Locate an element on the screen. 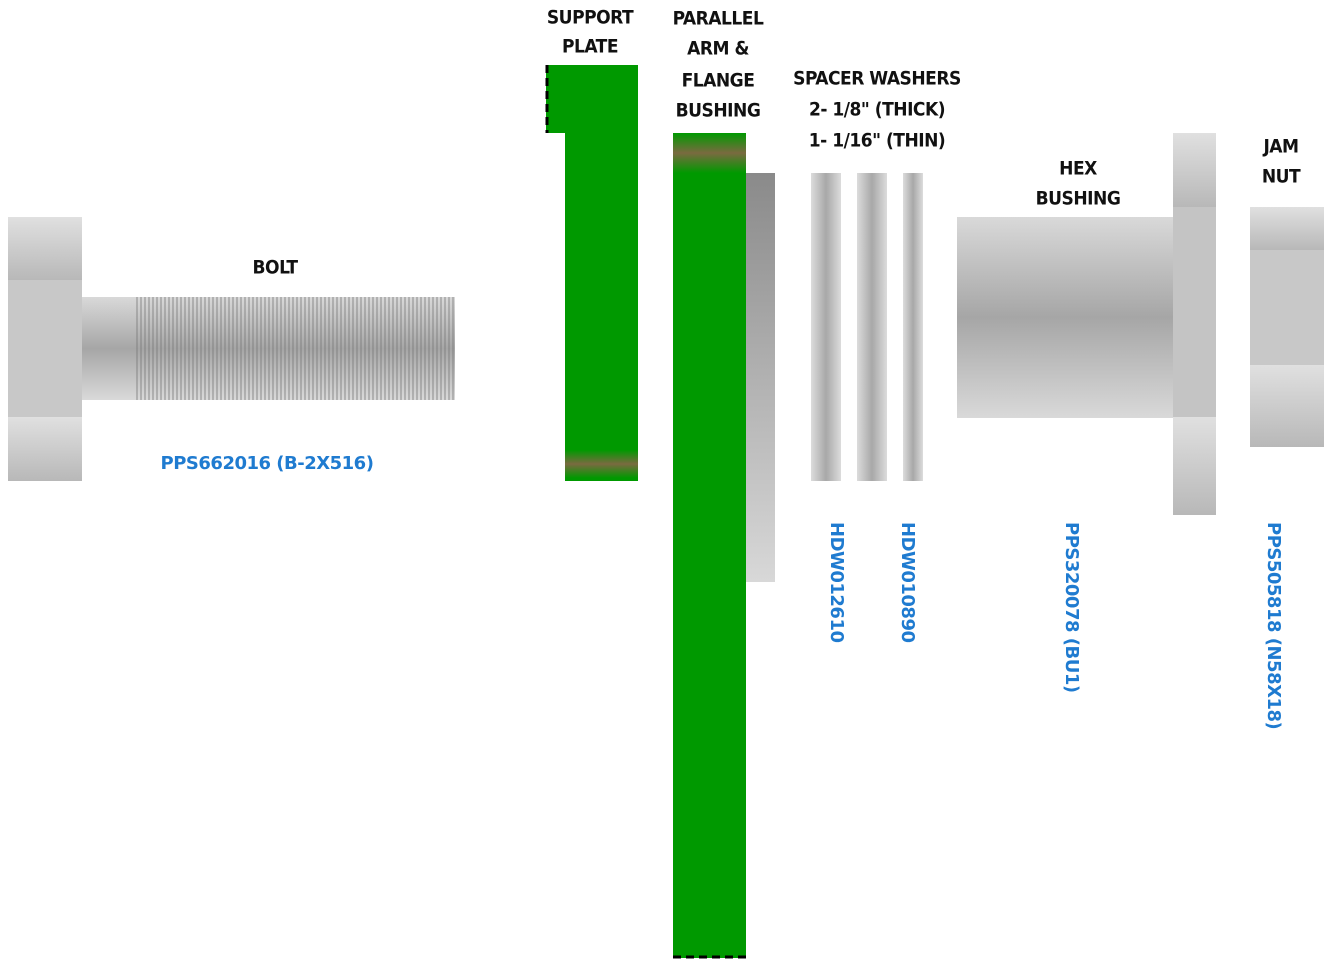 The height and width of the screenshot is (961, 1326). part-number: HDW012610 is located at coordinates (836, 582).